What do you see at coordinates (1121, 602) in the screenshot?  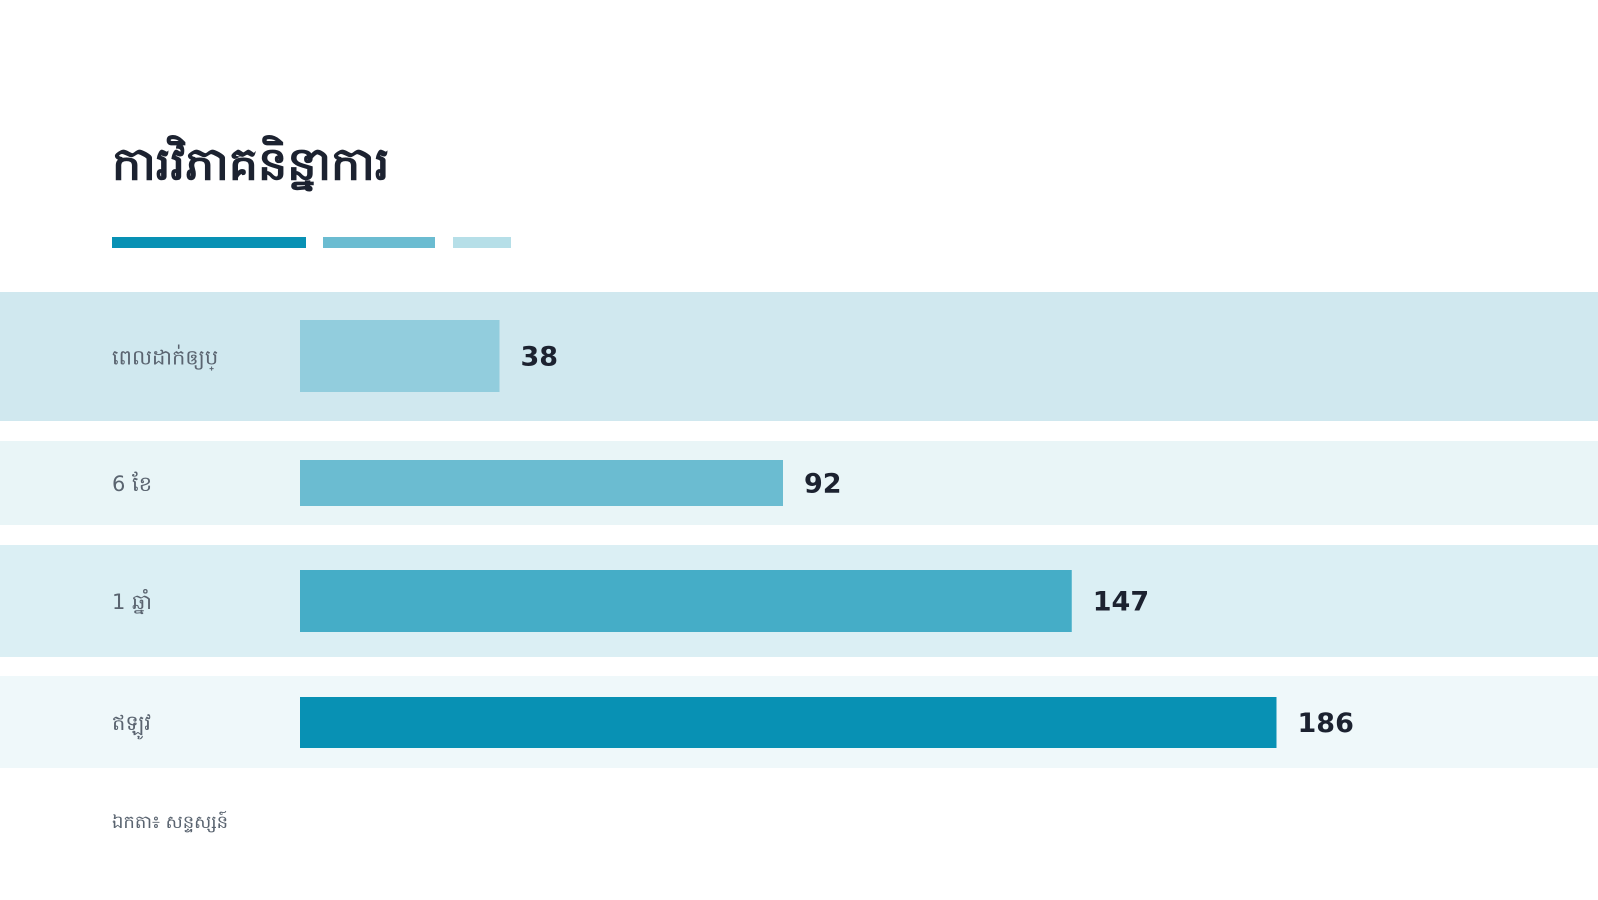 I see `value-label: 147` at bounding box center [1121, 602].